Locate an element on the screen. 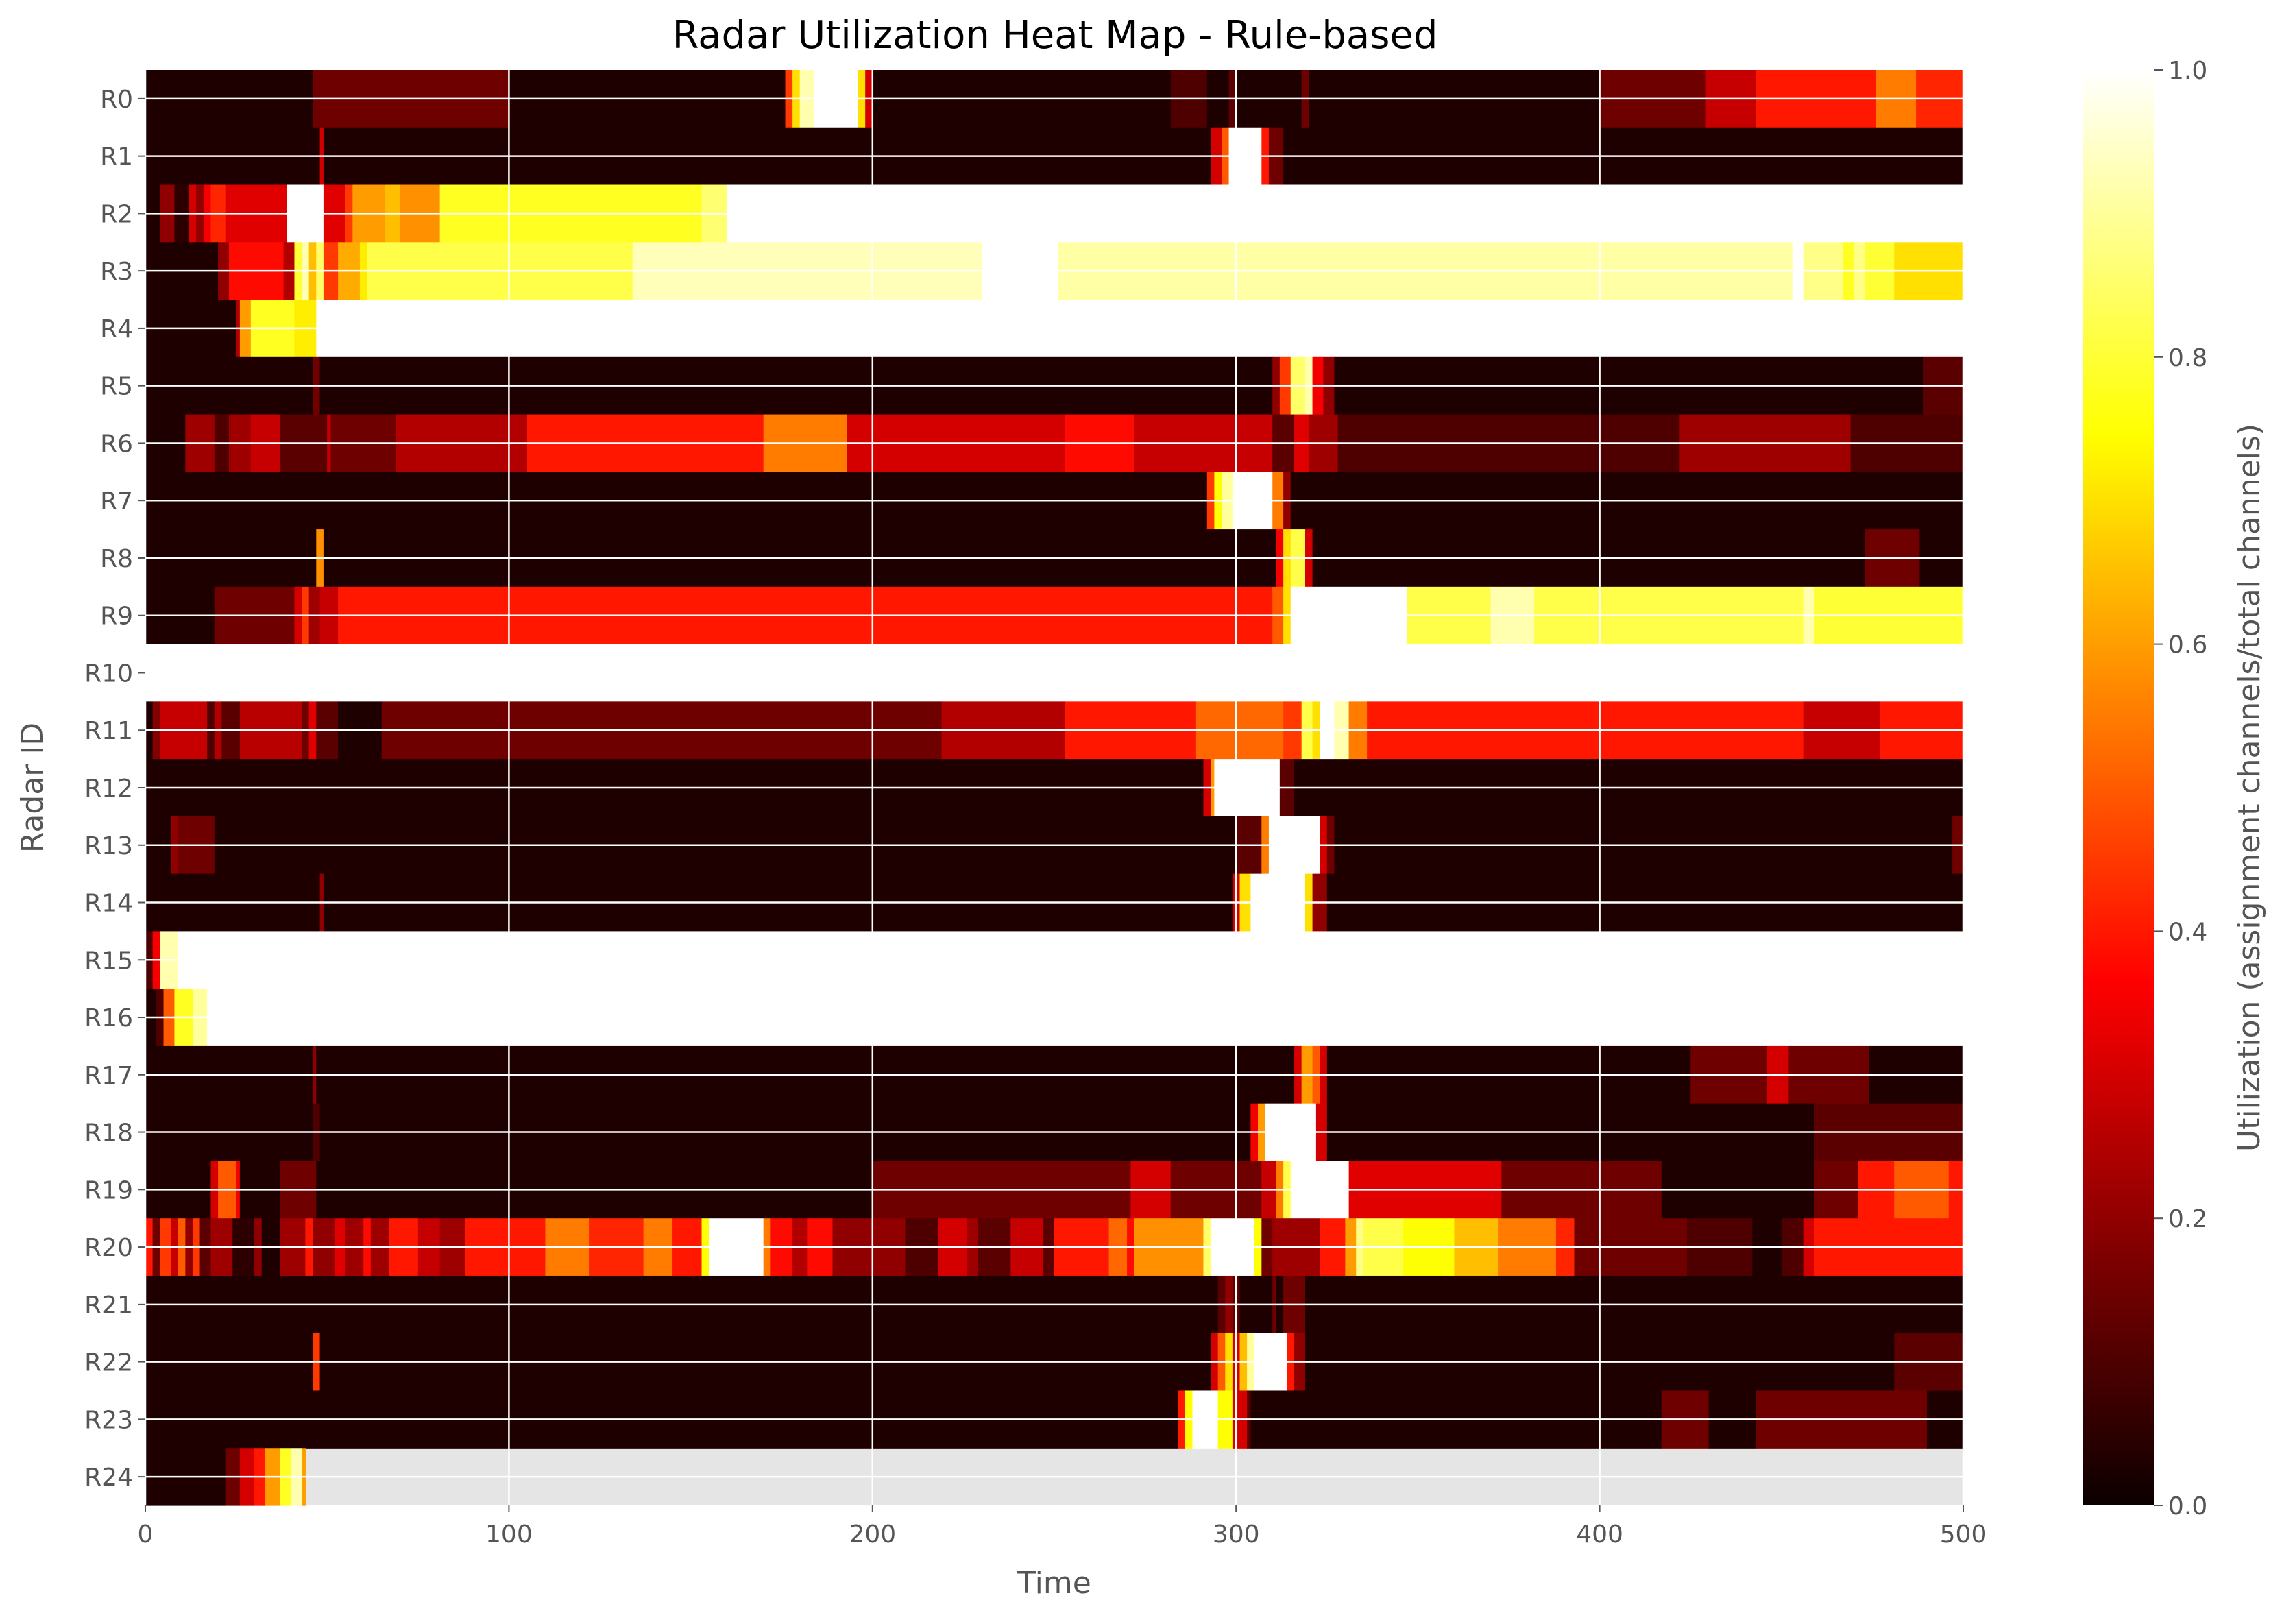 The height and width of the screenshot is (1624, 2282). y-tick-label-R23: R23 is located at coordinates (109, 1420).